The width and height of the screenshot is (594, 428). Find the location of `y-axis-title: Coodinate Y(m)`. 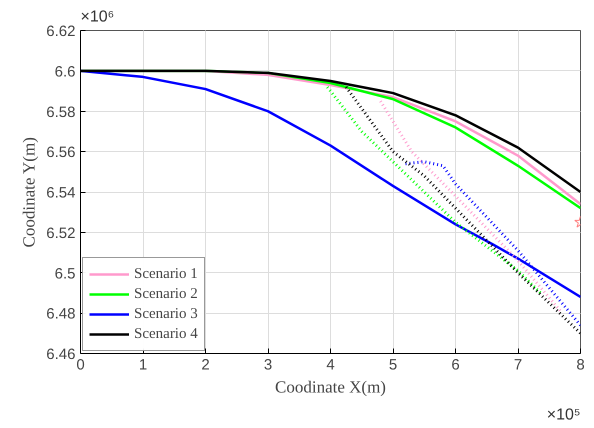

y-axis-title: Coodinate Y(m) is located at coordinates (28, 192).